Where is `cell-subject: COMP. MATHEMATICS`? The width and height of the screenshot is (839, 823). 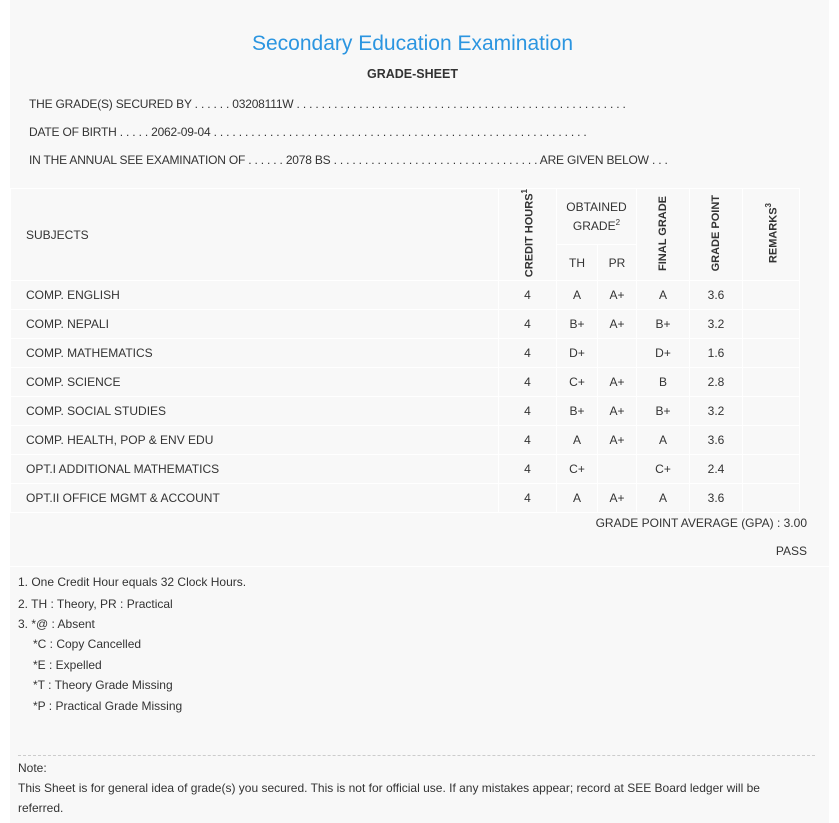
cell-subject: COMP. MATHEMATICS is located at coordinates (254, 353).